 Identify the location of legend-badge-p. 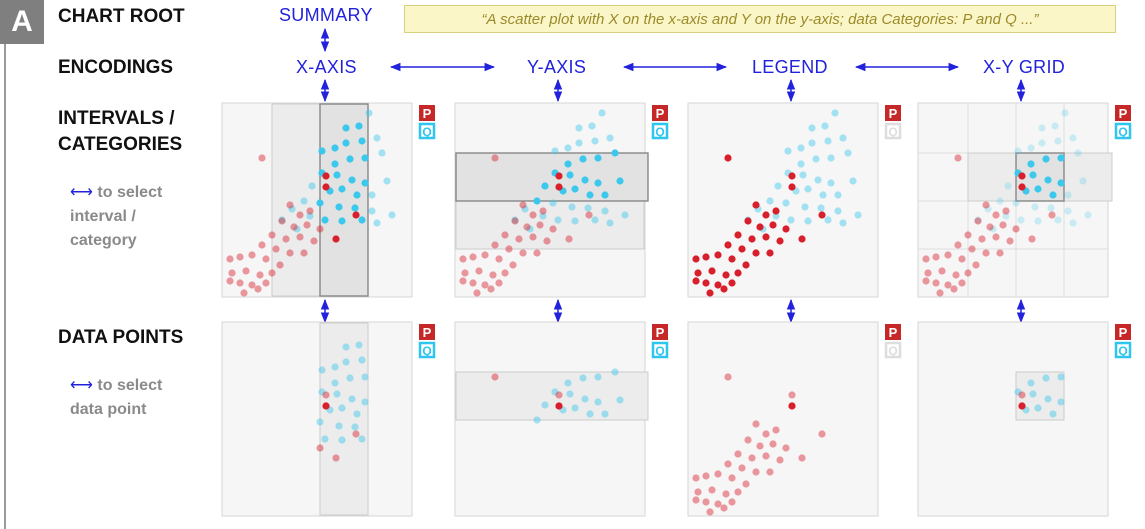
(893, 332).